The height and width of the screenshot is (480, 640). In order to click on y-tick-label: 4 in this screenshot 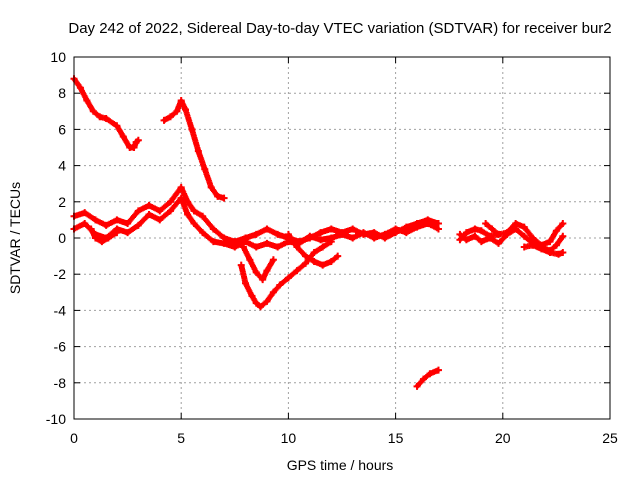, I will do `click(62, 166)`.